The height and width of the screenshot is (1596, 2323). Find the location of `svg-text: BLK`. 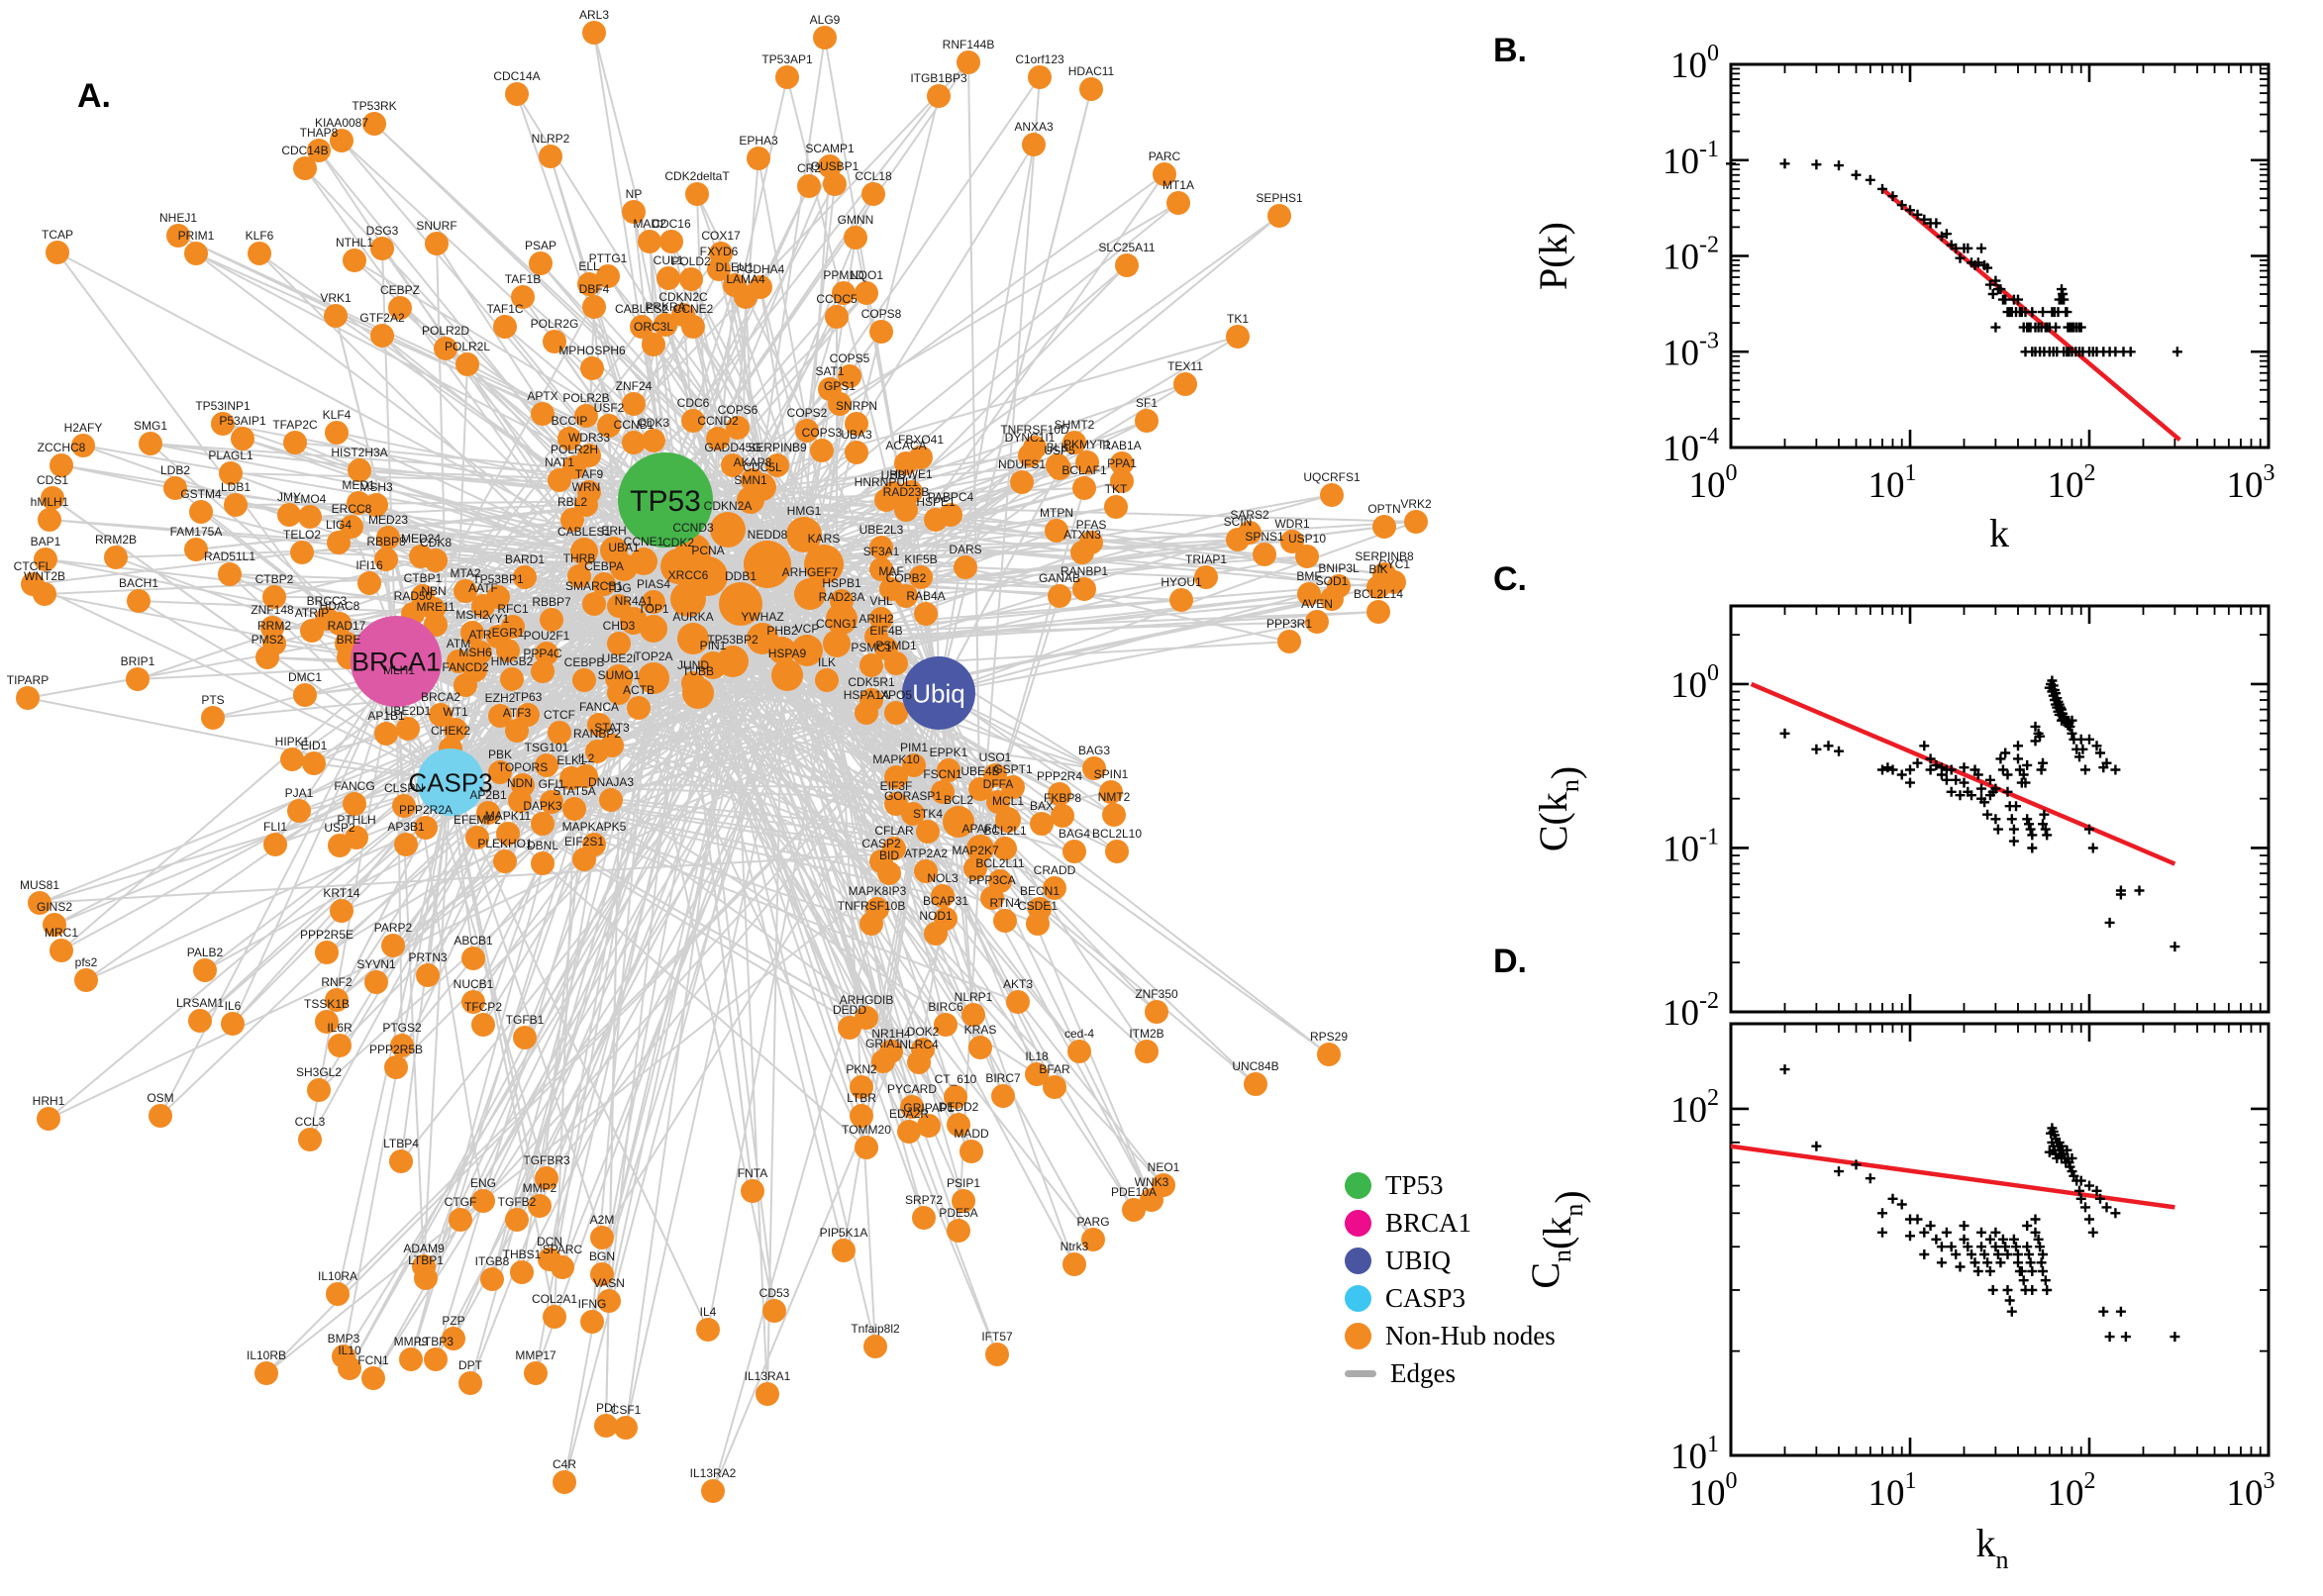

svg-text: BLK is located at coordinates (1058, 447).